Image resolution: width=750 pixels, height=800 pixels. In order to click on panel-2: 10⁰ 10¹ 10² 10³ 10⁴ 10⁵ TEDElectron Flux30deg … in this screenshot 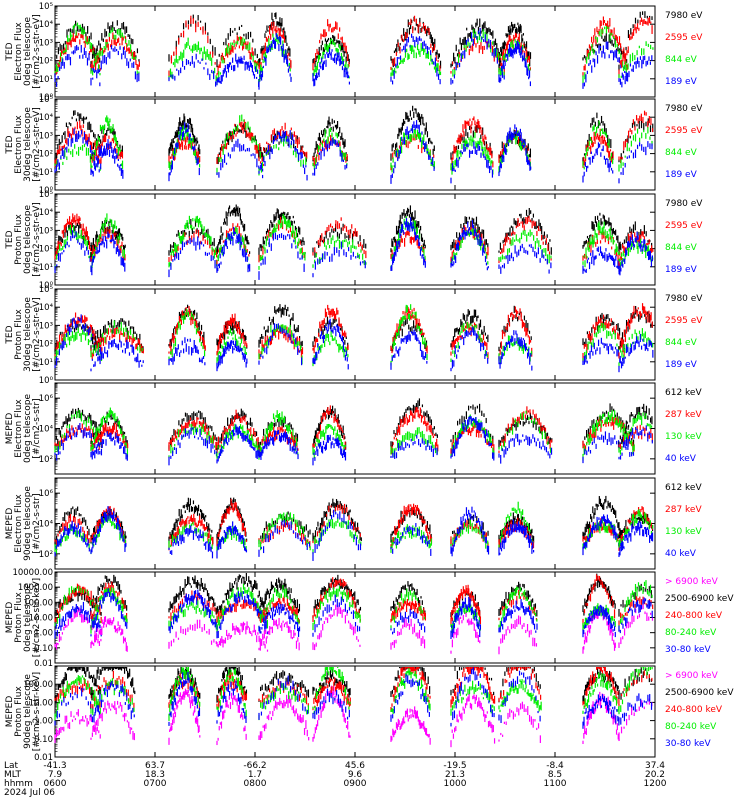, I will do `click(354, 145)`.